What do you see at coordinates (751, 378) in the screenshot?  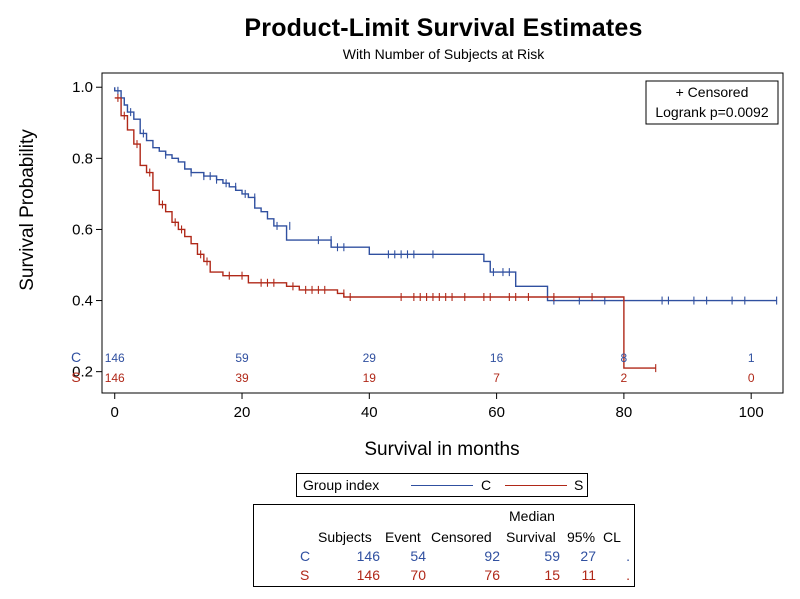 I see `at-risk-count: 0` at bounding box center [751, 378].